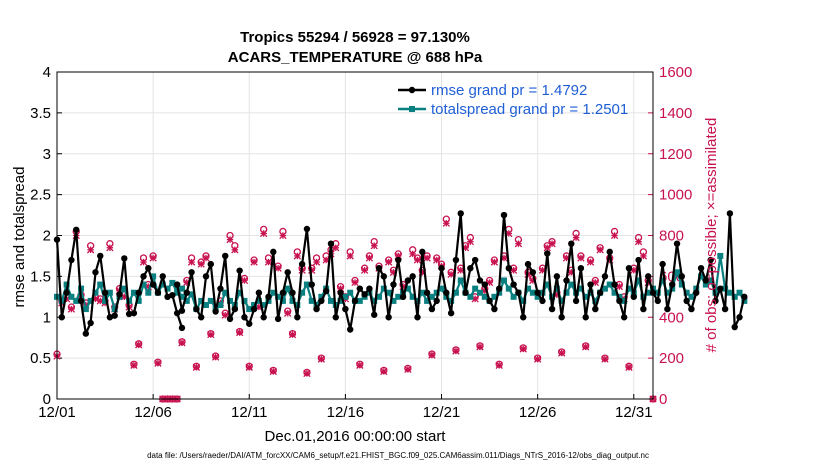 This screenshot has width=830, height=470. What do you see at coordinates (671, 236) in the screenshot?
I see `right-tick-label-4: 800` at bounding box center [671, 236].